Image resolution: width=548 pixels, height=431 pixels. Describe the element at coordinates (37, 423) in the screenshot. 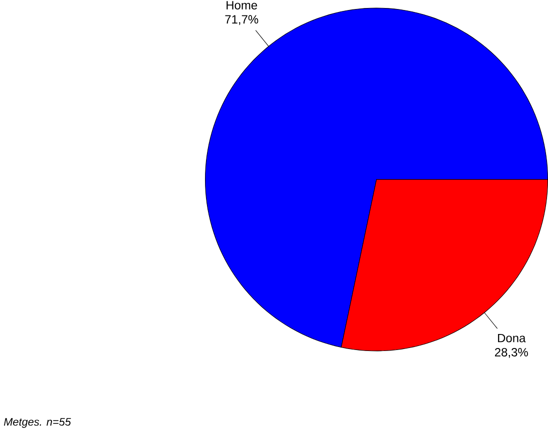

I see `text: Metges. n=55` at that location.